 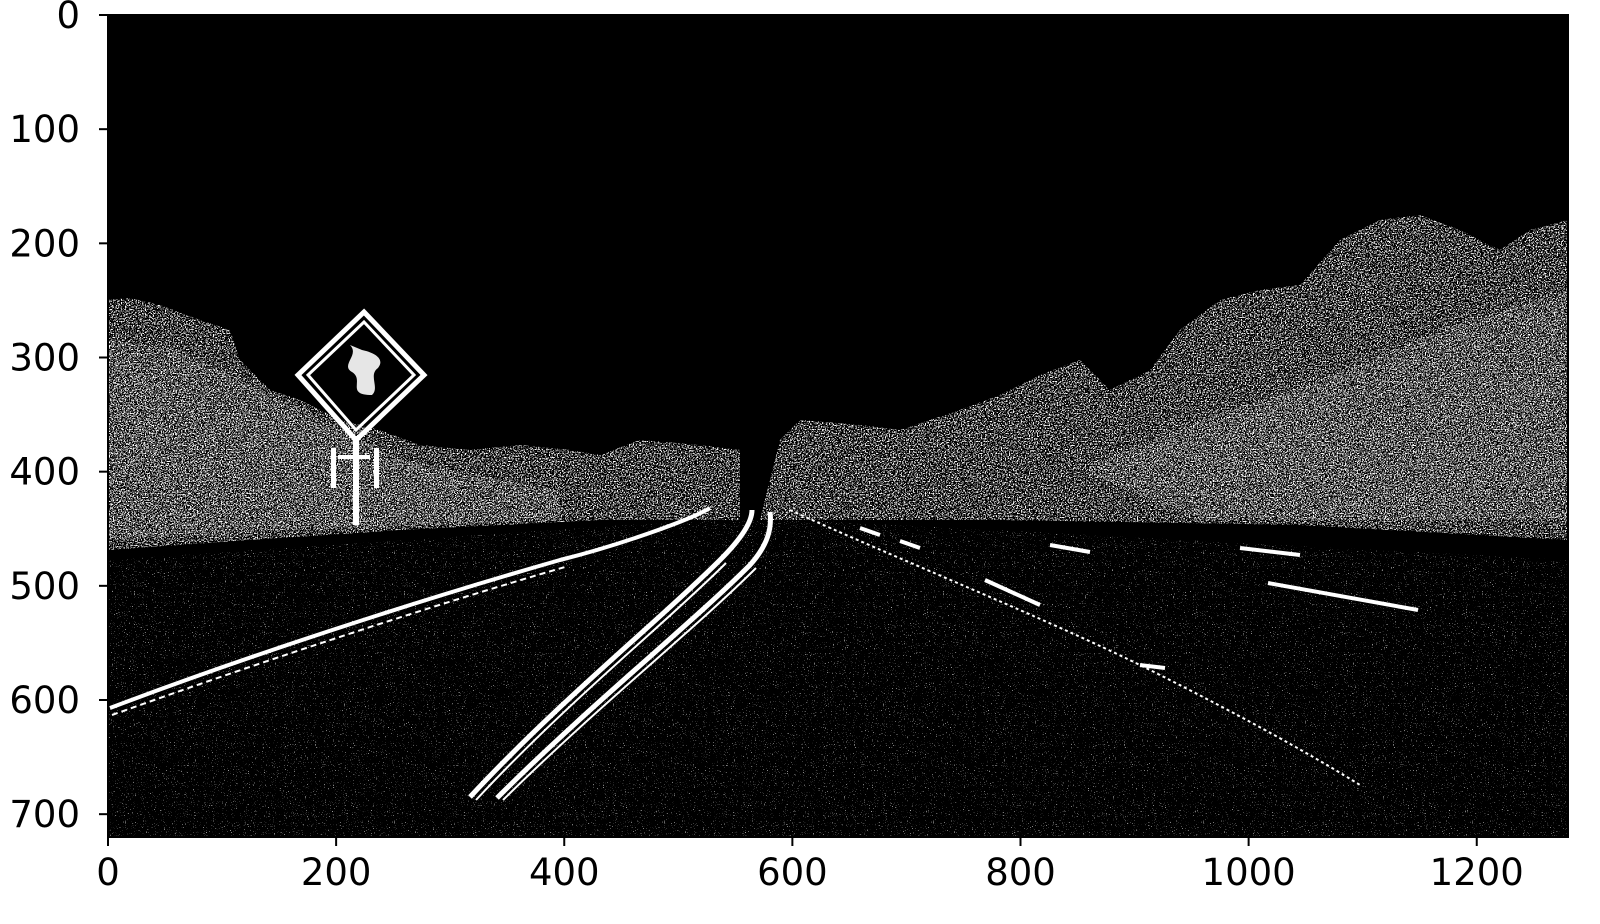 What do you see at coordinates (1324, 405) in the screenshot?
I see `right-rocks-edges` at bounding box center [1324, 405].